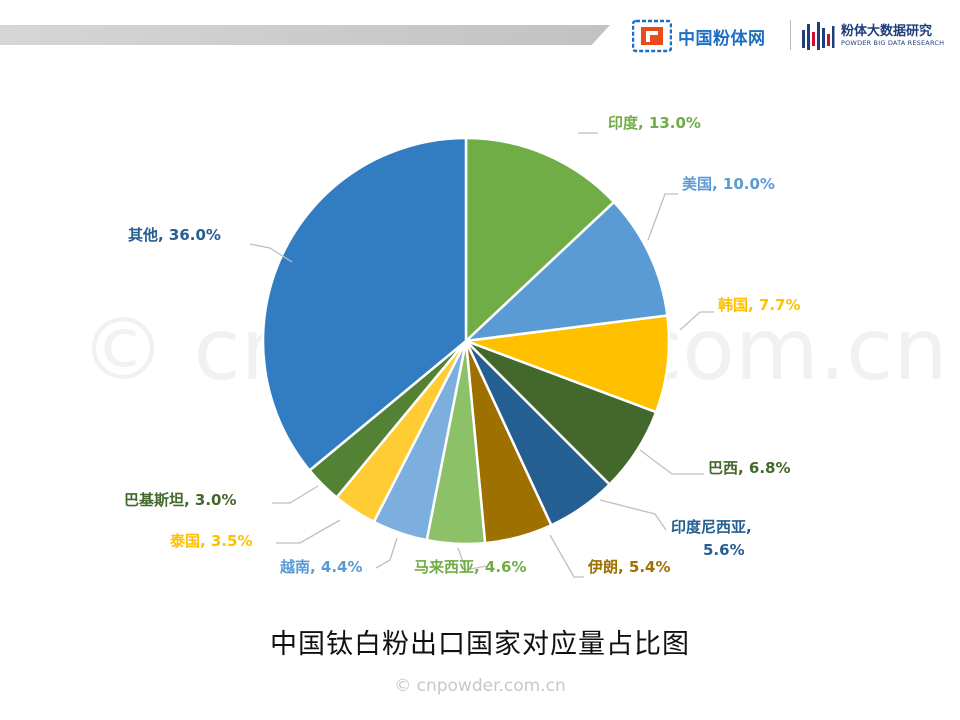  What do you see at coordinates (818, 36) in the screenshot?
I see `bar-code-logo-icon` at bounding box center [818, 36].